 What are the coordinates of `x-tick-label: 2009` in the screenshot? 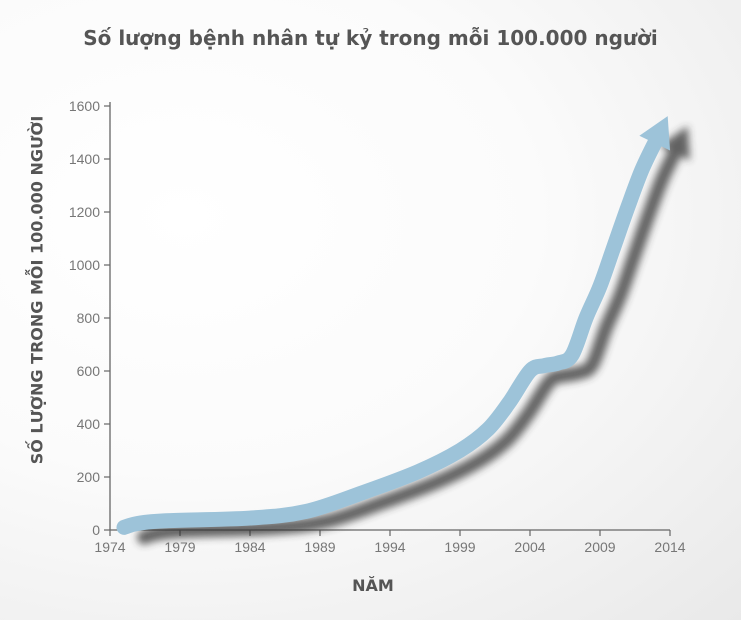 It's located at (599, 547).